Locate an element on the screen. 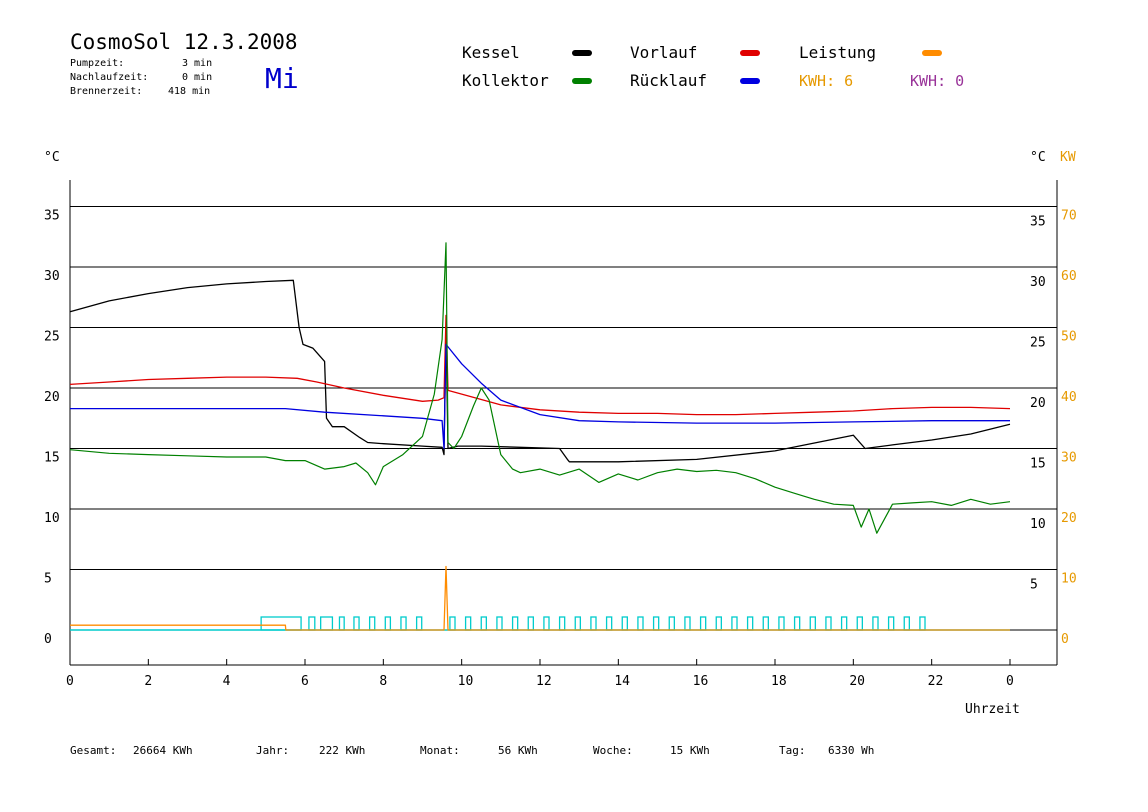 The width and height of the screenshot is (1148, 812). stat-nachlaufzeit-value: 0 min is located at coordinates (197, 77).